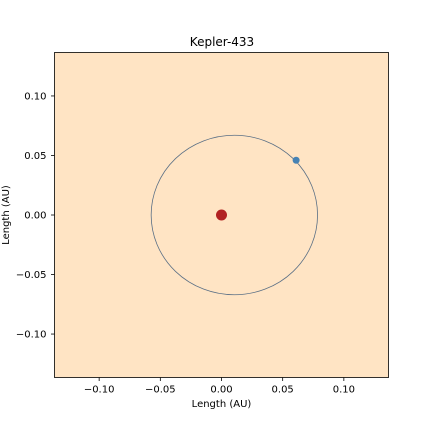 The image size is (432, 437). I want to click on planet-point, so click(296, 160).